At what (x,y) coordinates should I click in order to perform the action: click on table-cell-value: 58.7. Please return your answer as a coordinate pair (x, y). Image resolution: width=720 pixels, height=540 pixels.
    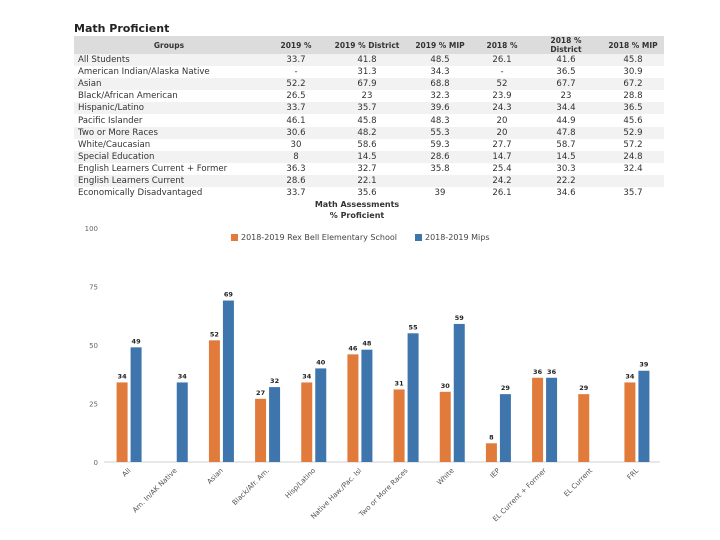
    Looking at the image, I should click on (566, 144).